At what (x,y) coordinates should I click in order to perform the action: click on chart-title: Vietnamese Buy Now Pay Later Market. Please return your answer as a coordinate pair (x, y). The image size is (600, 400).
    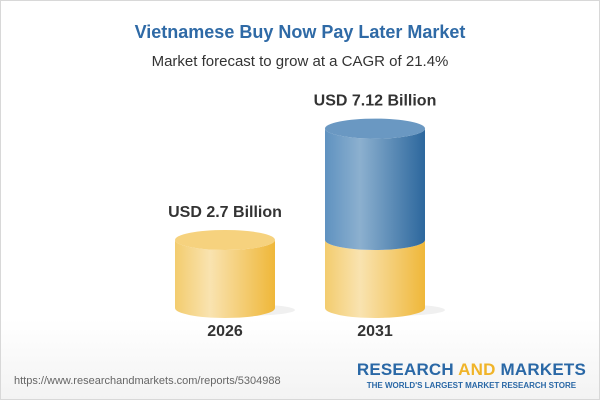
    Looking at the image, I should click on (300, 32).